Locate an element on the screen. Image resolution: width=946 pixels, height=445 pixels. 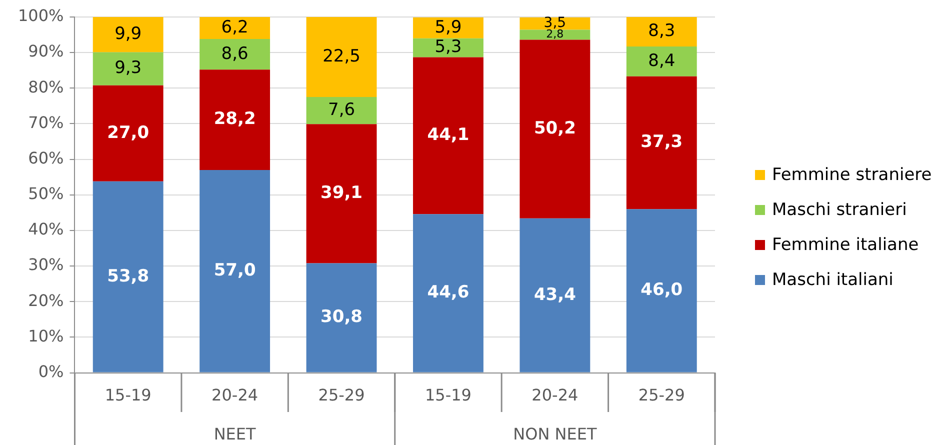
data-label: 44,1 is located at coordinates (448, 135).